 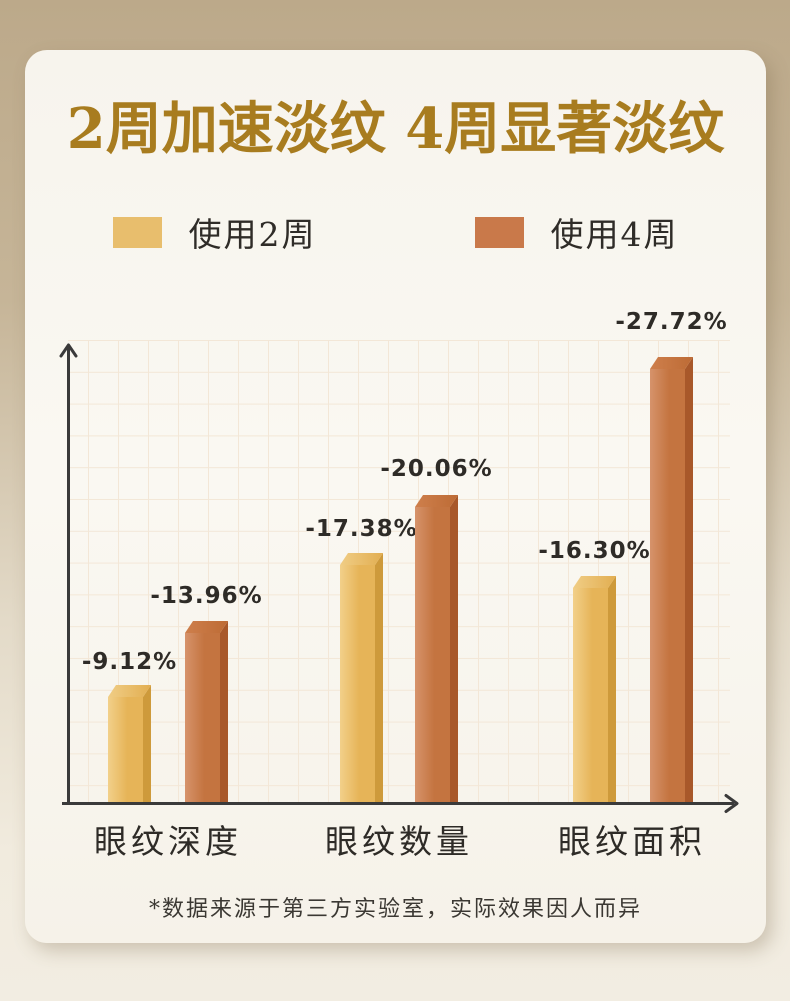 I want to click on disclaimer-note: *数据来源于第三方实验室，实际效果因人而异, so click(x=395, y=909).